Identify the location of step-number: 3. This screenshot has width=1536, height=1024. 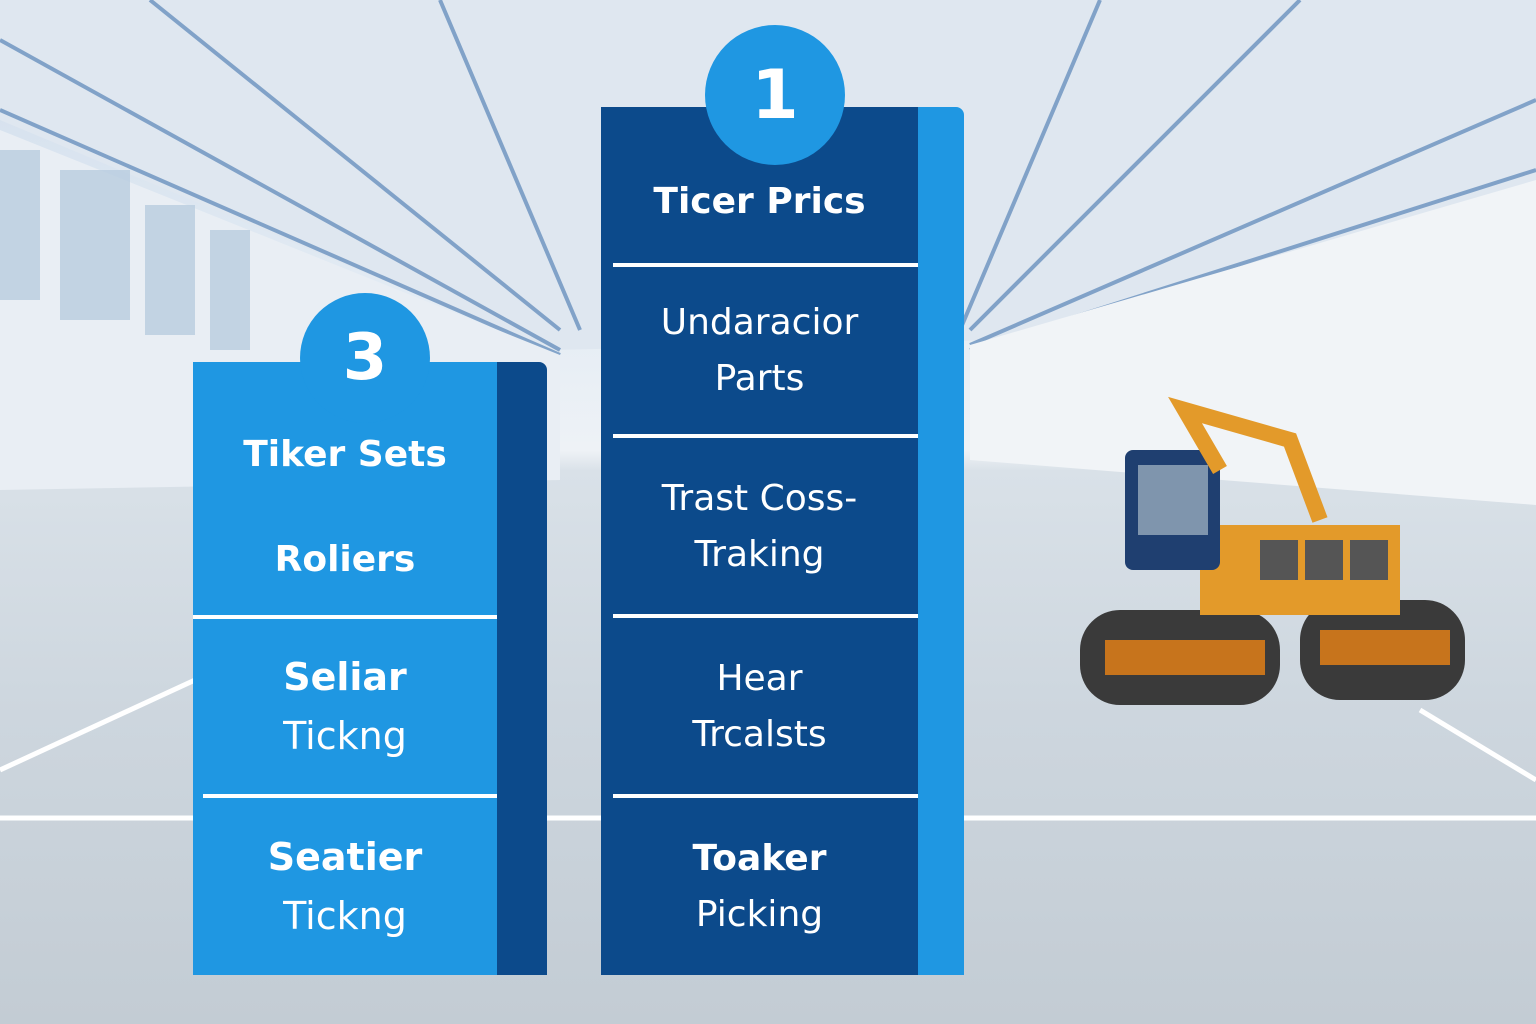
(365, 358).